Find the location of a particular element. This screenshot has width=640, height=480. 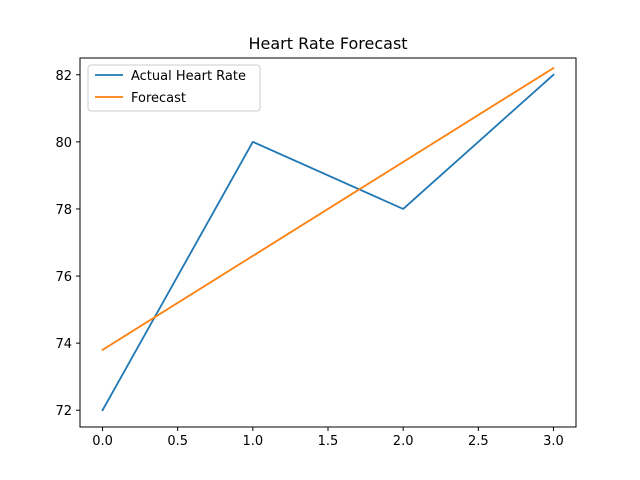

legend-label-actual-heart-rate: Actual Heart Rate is located at coordinates (188, 76).